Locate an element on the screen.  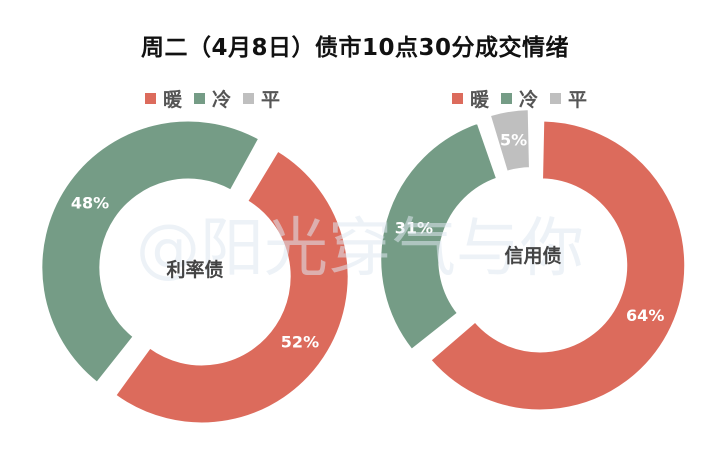
center-label-credit-bonds: 信用债 is located at coordinates (532, 255).